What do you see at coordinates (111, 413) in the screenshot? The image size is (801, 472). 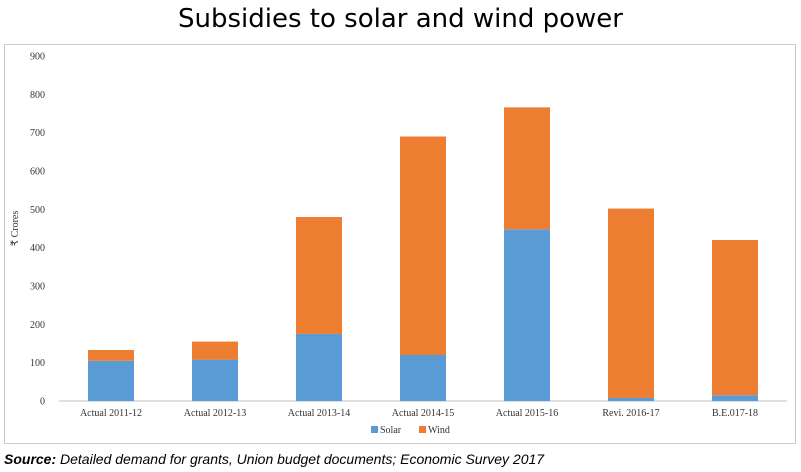 I see `x-category-label: Actual 2011-12` at bounding box center [111, 413].